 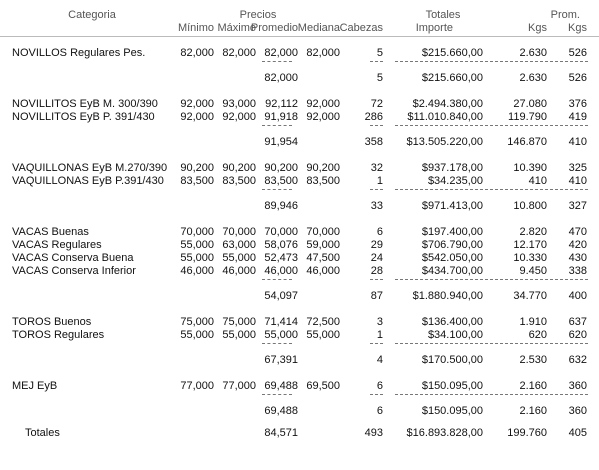 What do you see at coordinates (376, 167) in the screenshot?
I see `value: 32` at bounding box center [376, 167].